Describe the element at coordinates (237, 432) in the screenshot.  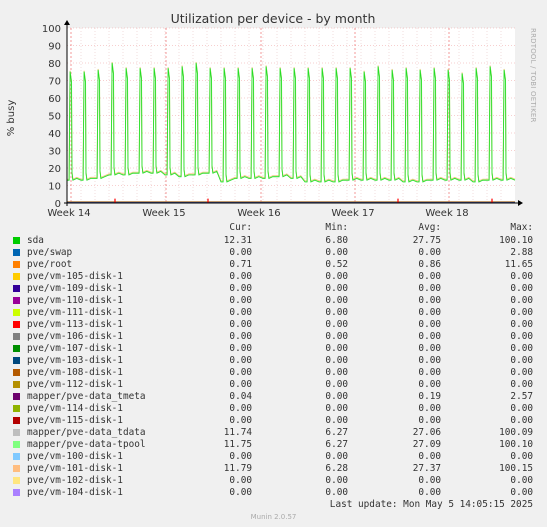
I see `legend-value-cur: 11.74` at that location.